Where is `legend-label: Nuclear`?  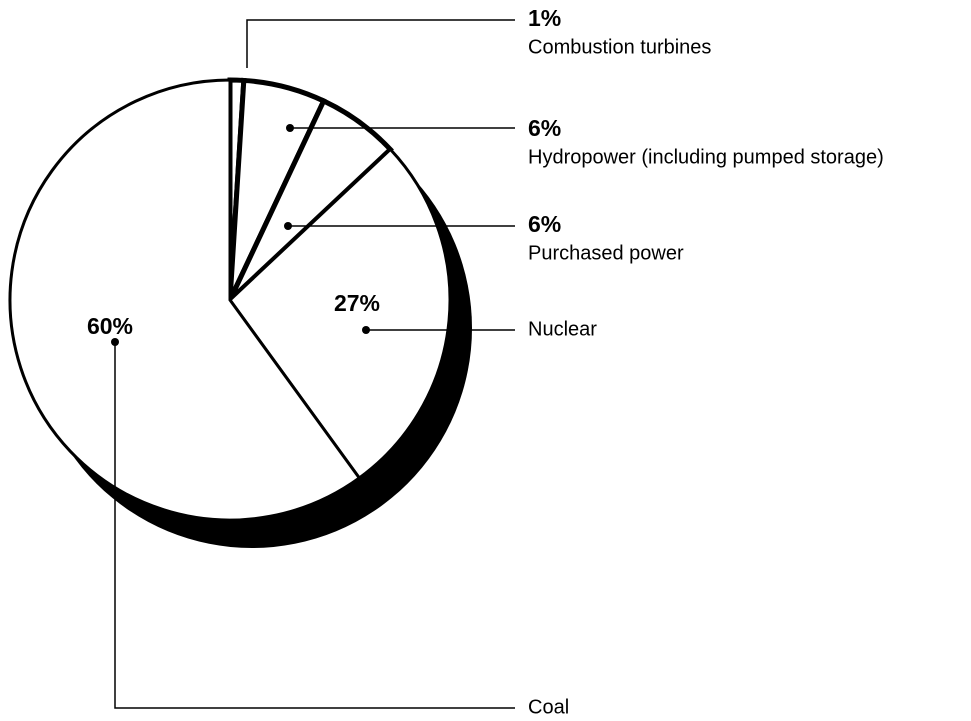 legend-label: Nuclear is located at coordinates (562, 329).